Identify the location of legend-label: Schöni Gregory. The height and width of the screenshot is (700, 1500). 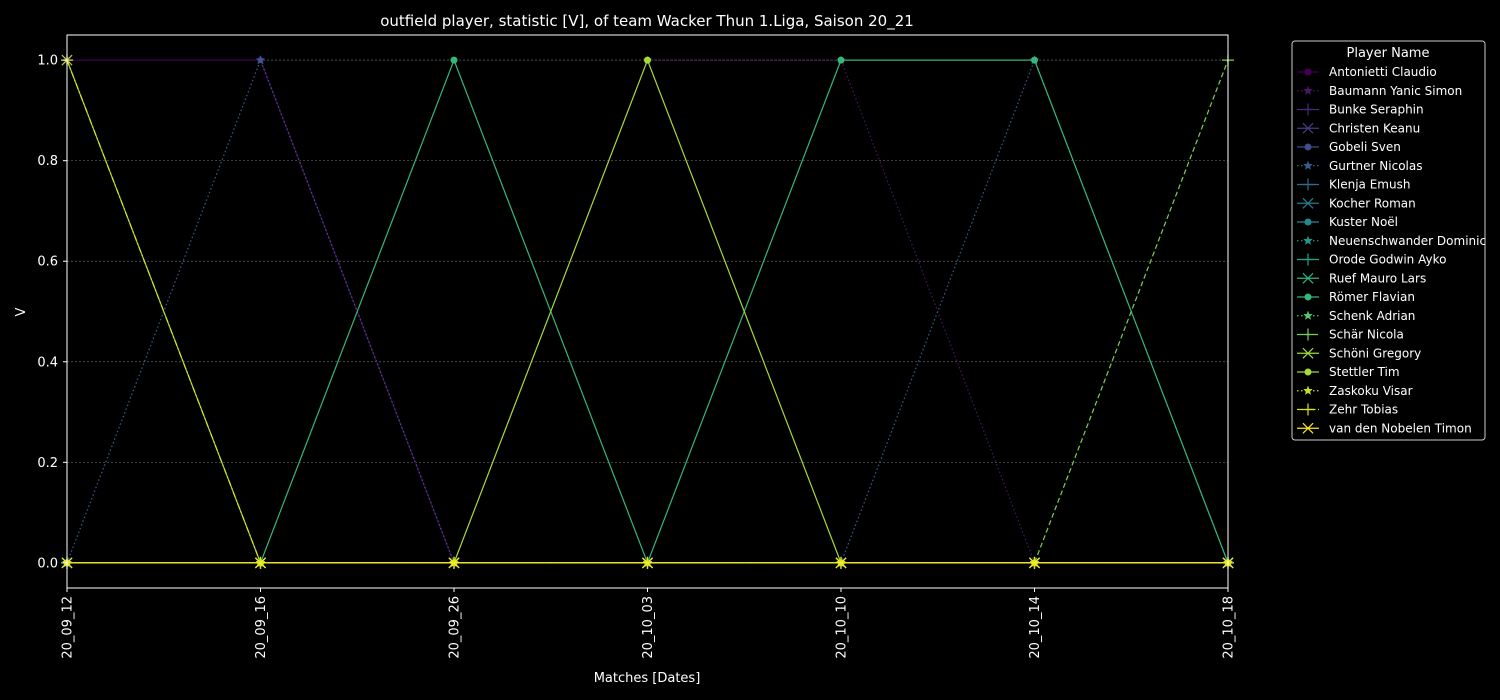
(1375, 353).